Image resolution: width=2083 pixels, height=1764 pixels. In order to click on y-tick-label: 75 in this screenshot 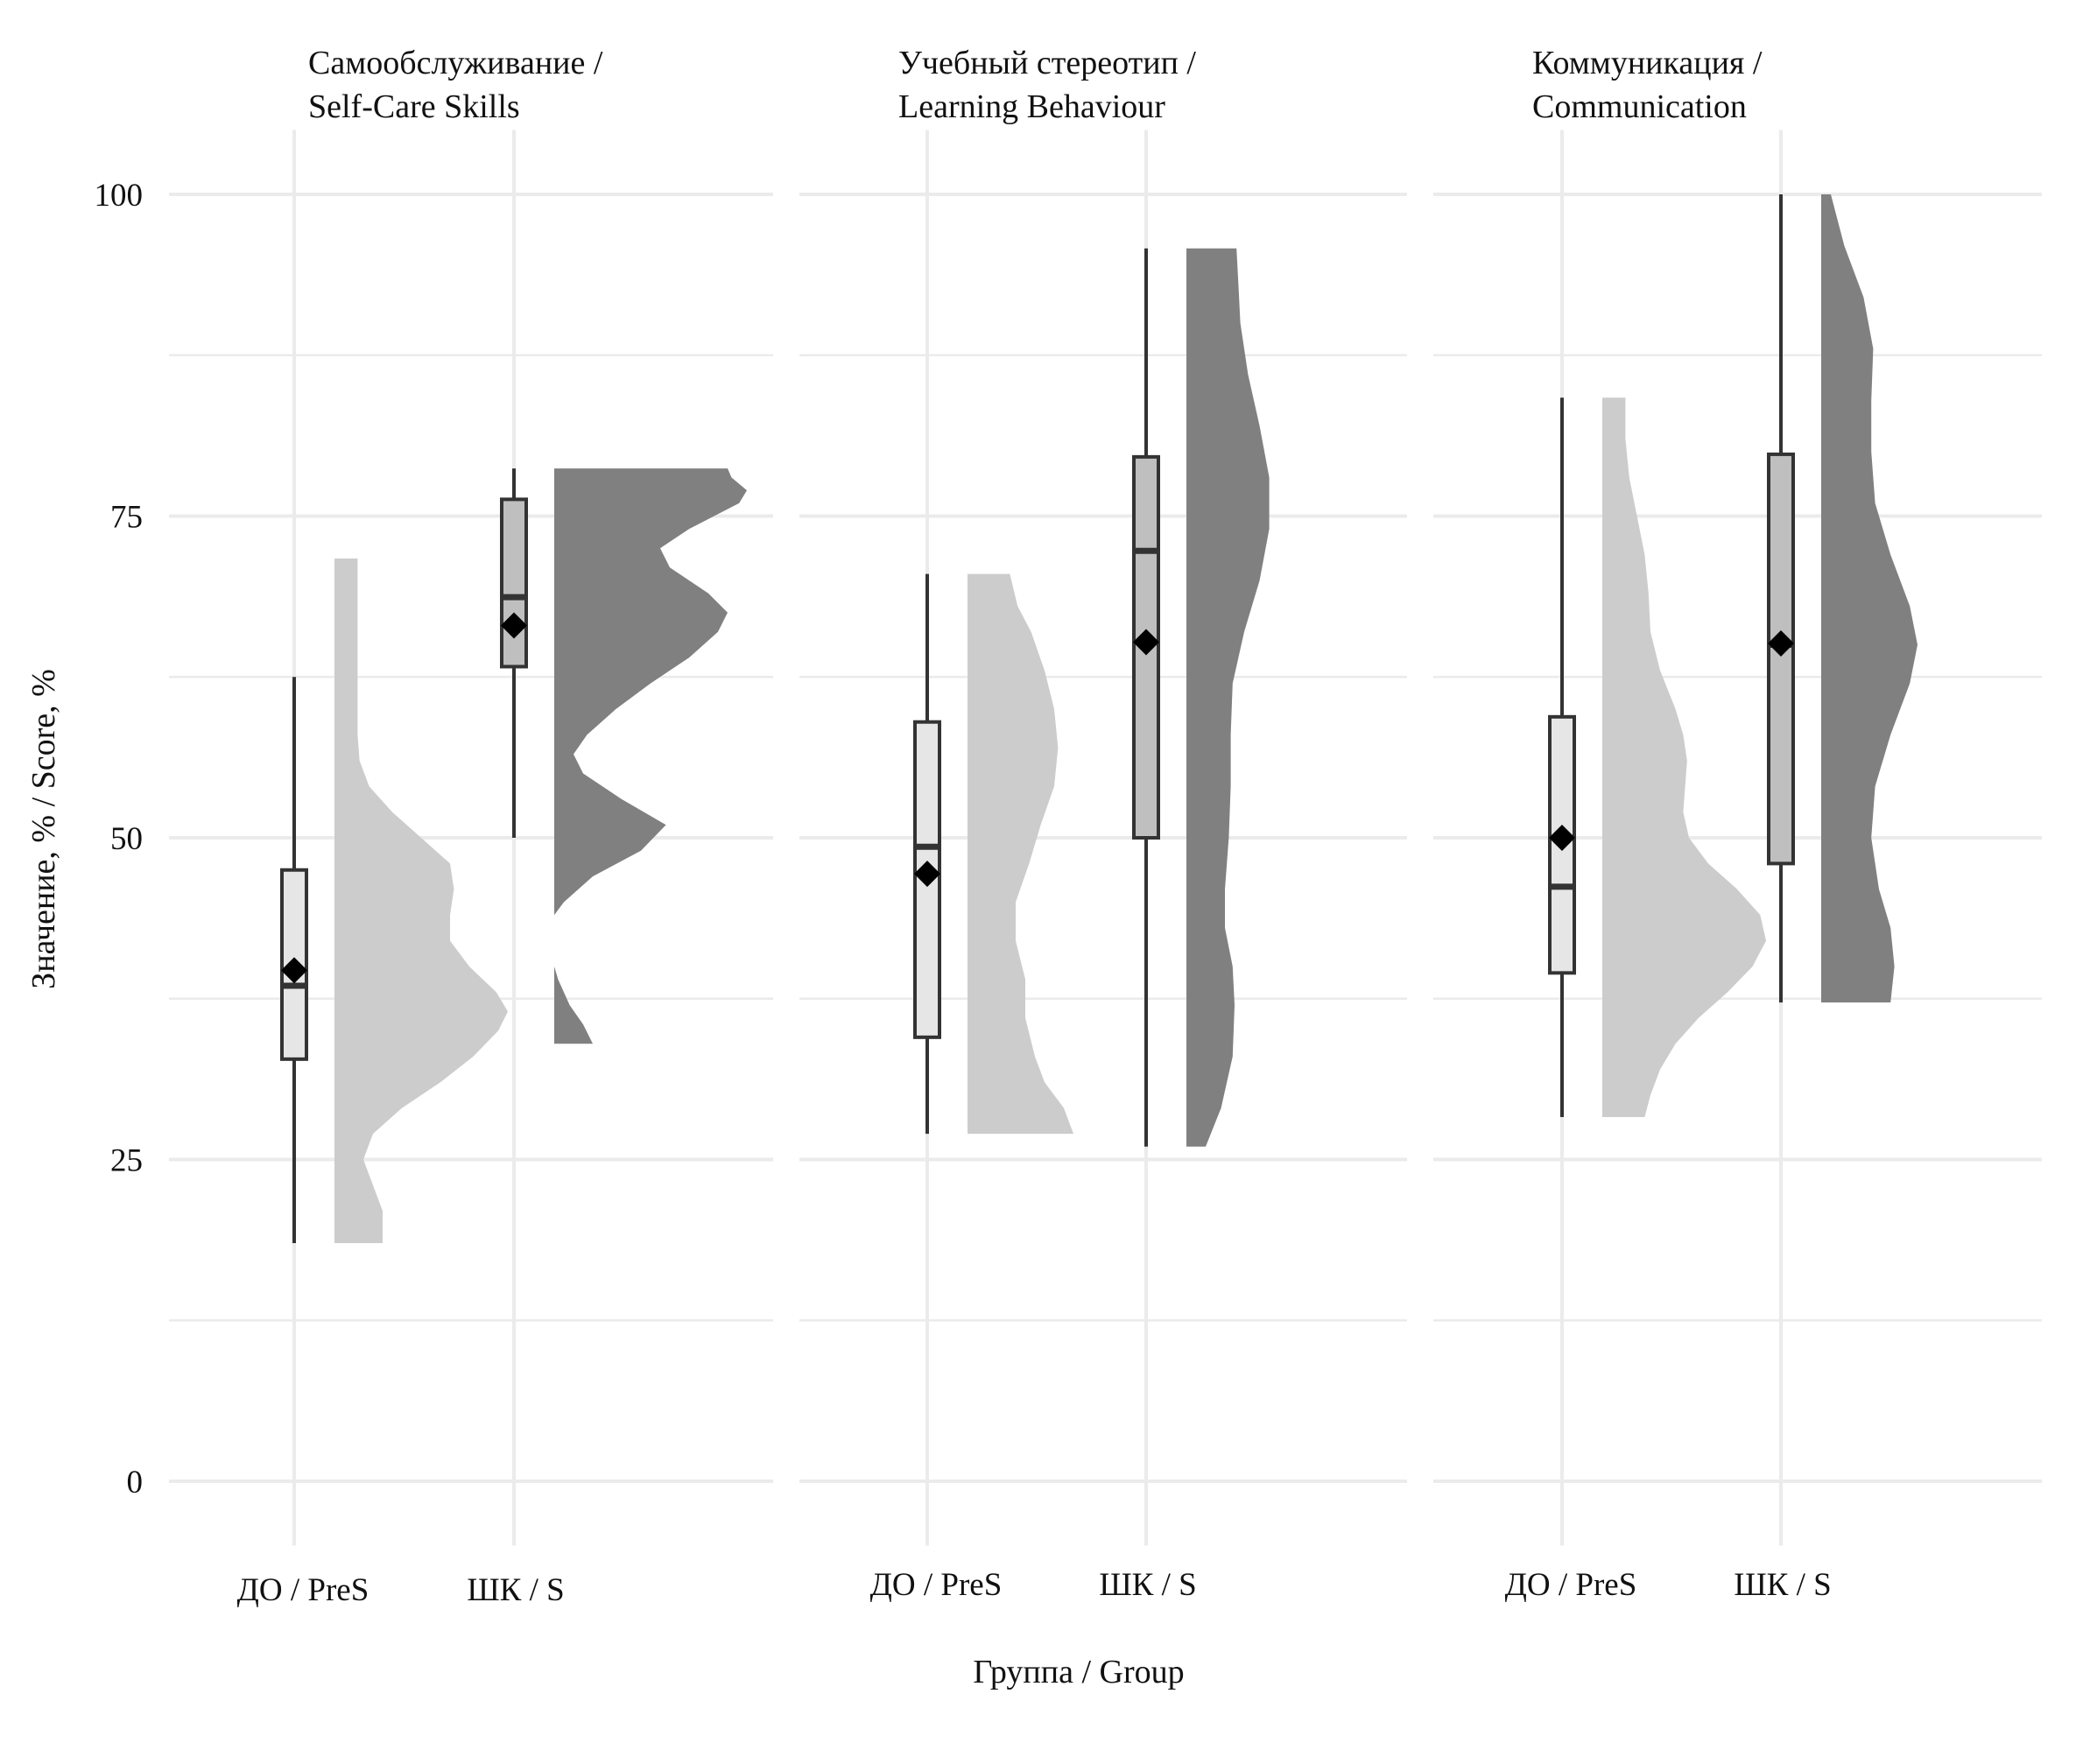, I will do `click(126, 518)`.